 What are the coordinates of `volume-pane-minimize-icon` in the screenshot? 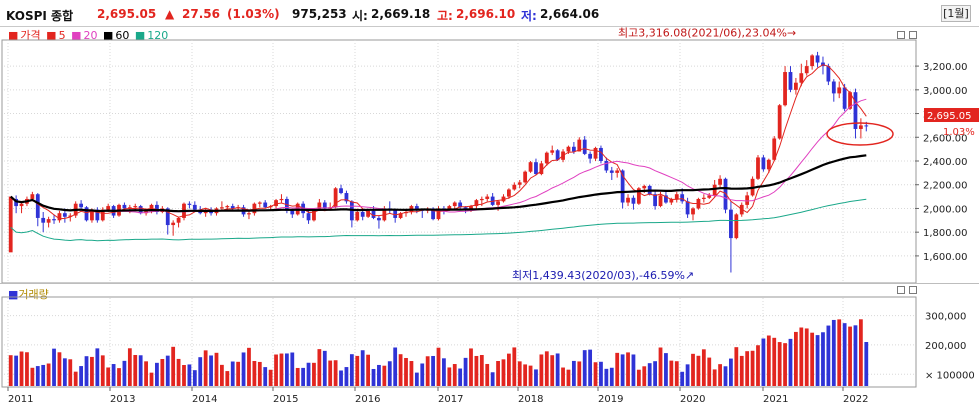 It's located at (901, 290).